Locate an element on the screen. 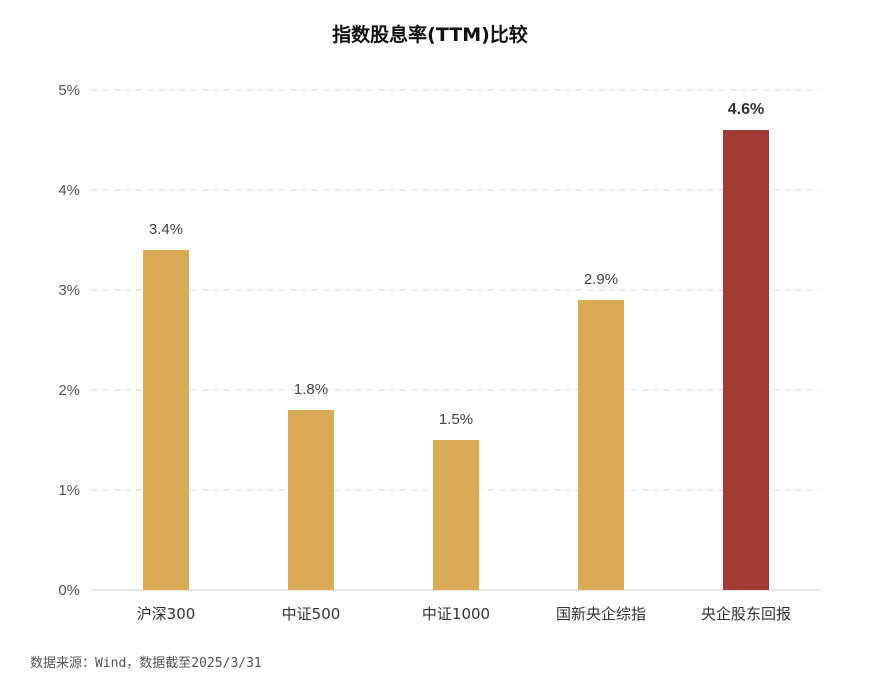 This screenshot has width=869, height=674. y-tick-label: 5% is located at coordinates (69, 90).